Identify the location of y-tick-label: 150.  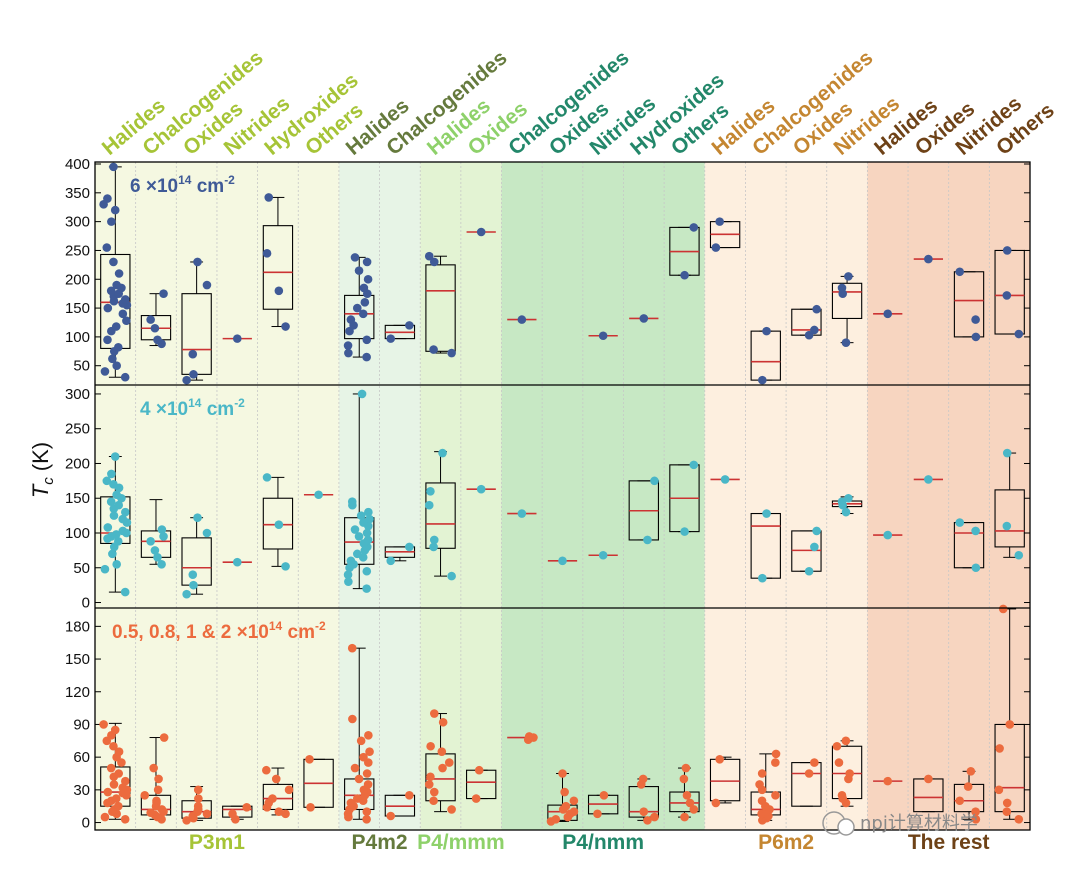
(77, 308).